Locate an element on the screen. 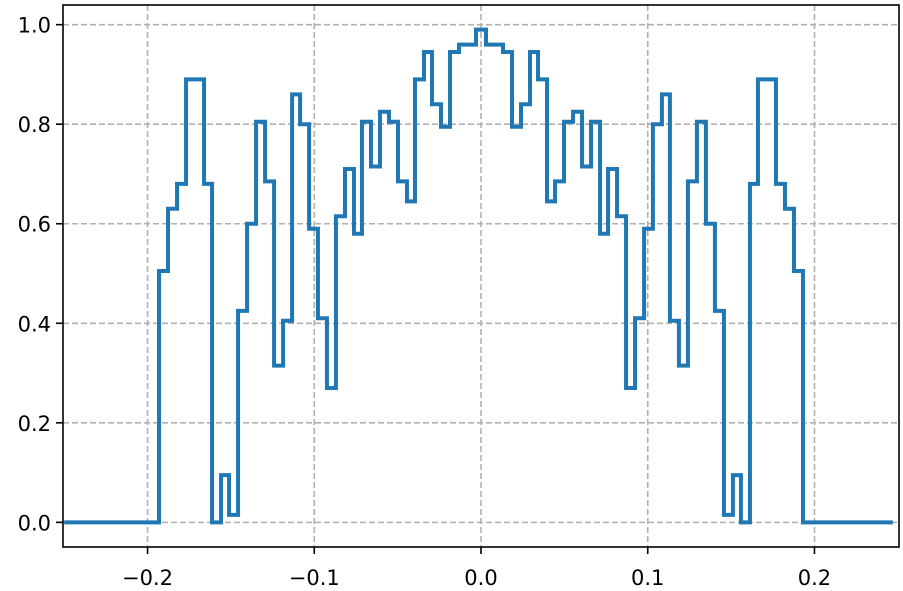 The height and width of the screenshot is (591, 903). y-tick-label: 0.2 is located at coordinates (34, 424).